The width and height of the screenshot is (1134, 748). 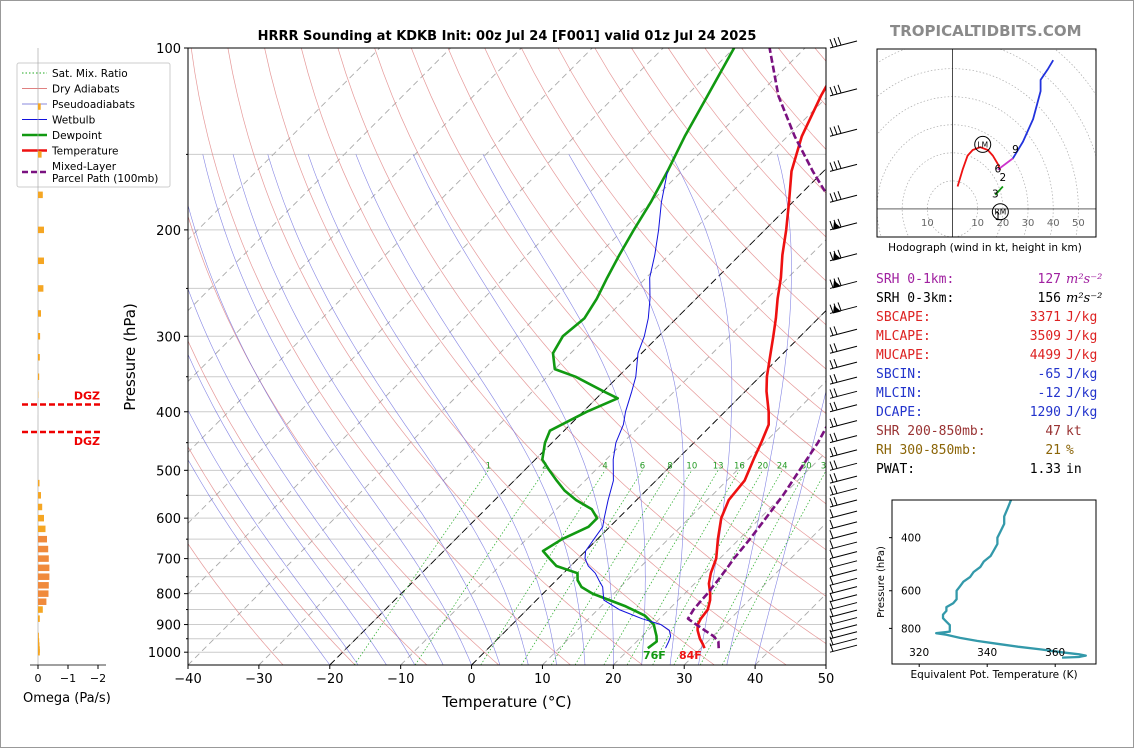 I want to click on legend-label: Dry Adiabats, so click(x=86, y=90).